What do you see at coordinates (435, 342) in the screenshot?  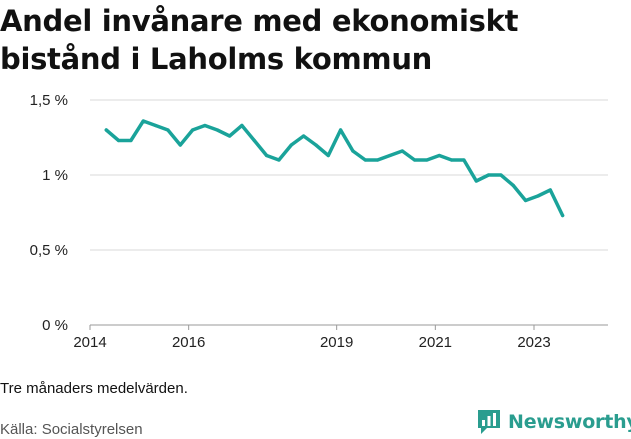 I see `x-tick-label: 2021` at bounding box center [435, 342].